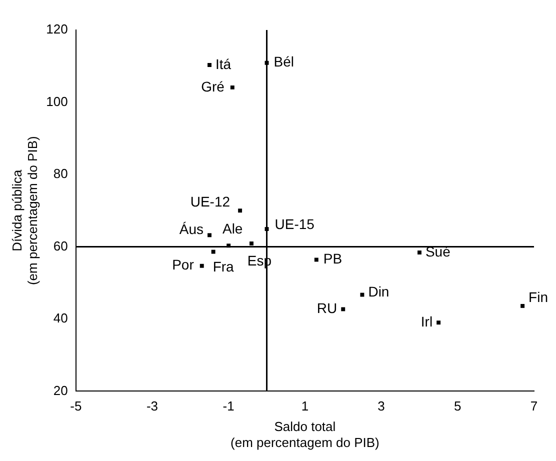 The image size is (556, 461). I want to click on y-tick-label: 20, so click(60, 390).